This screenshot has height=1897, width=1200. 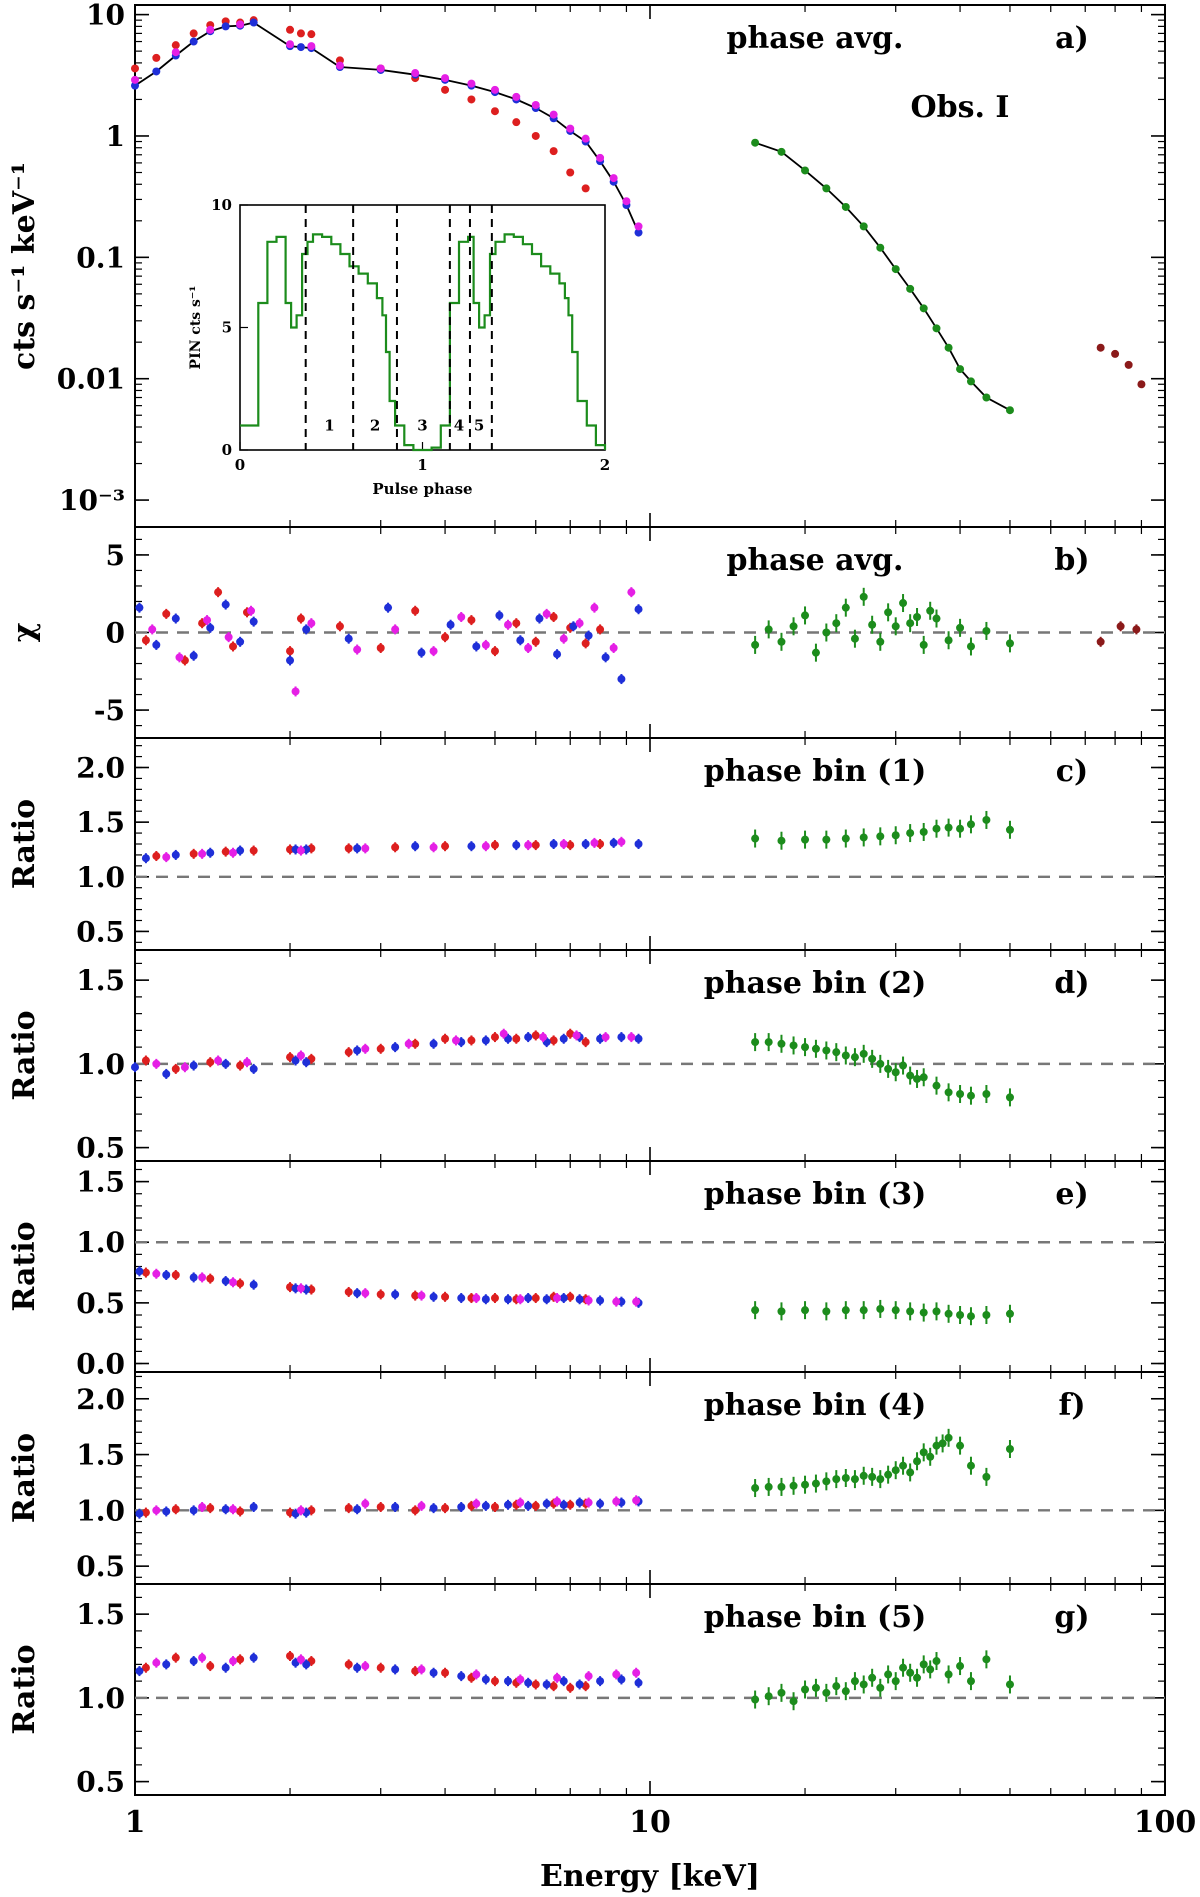 What do you see at coordinates (1165, 1822) in the screenshot?
I see `x-tick-label: 100` at bounding box center [1165, 1822].